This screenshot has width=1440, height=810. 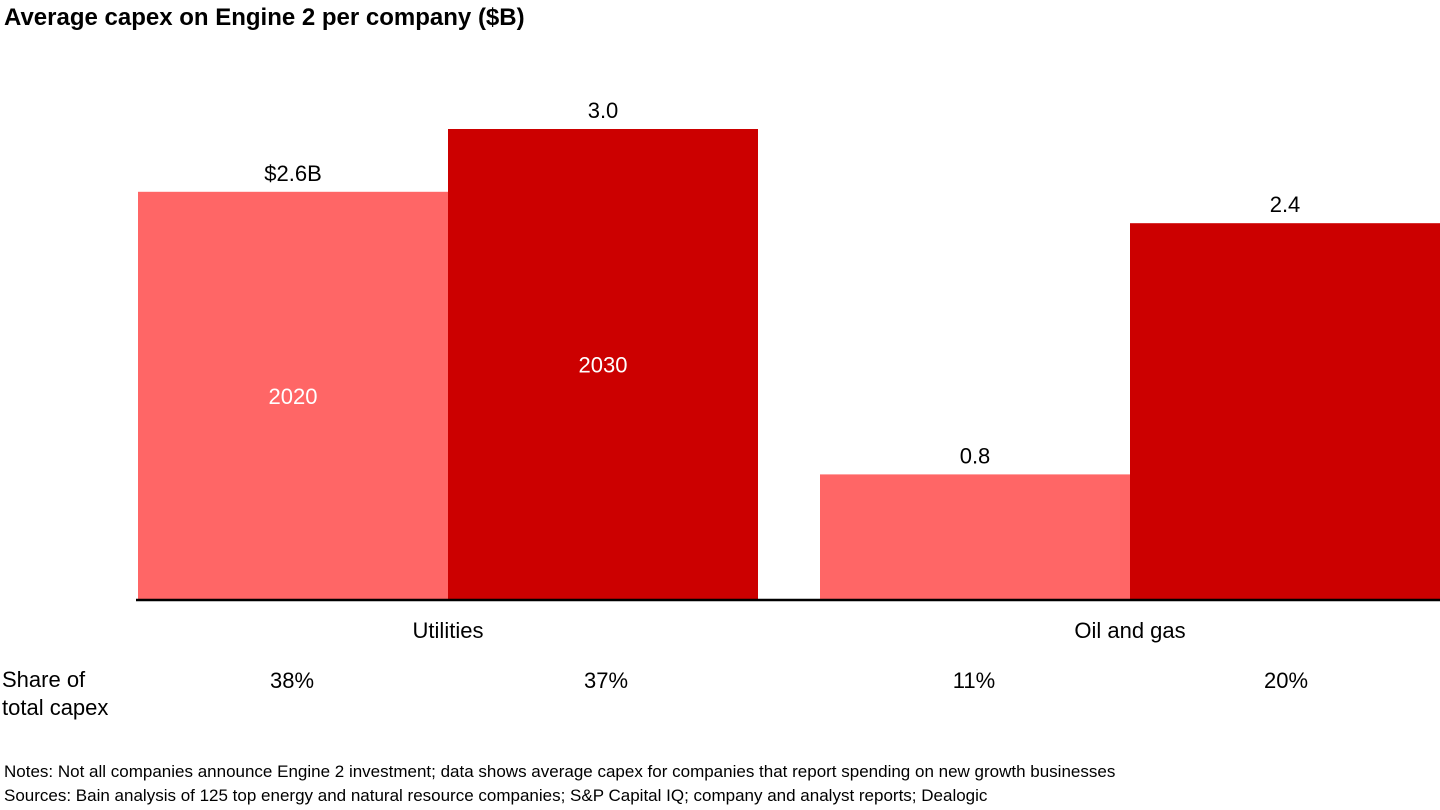 What do you see at coordinates (293, 173) in the screenshot?
I see `value-label-utilities-2020: $2.6B` at bounding box center [293, 173].